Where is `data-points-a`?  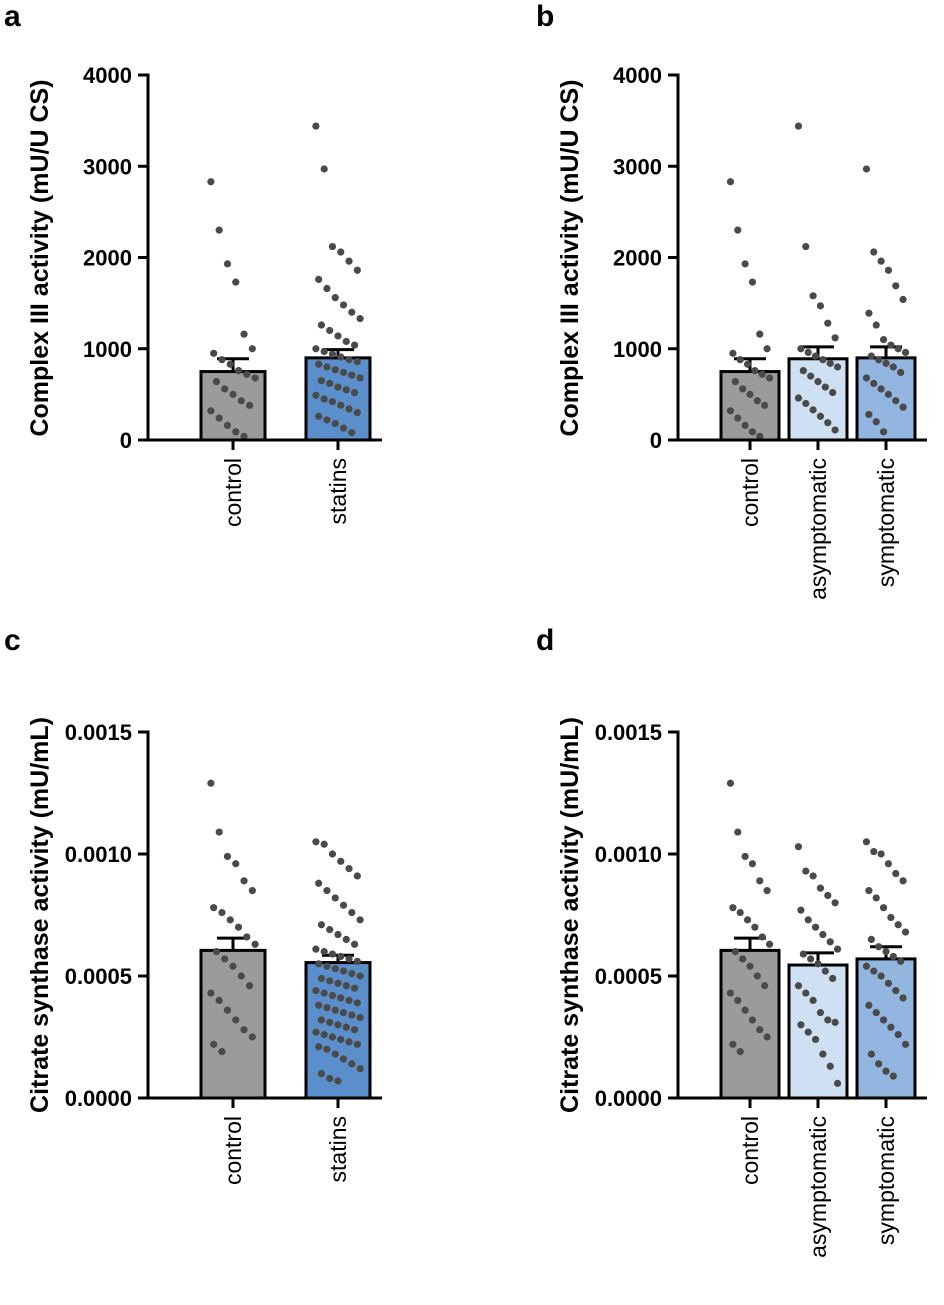 data-points-a is located at coordinates (285, 281).